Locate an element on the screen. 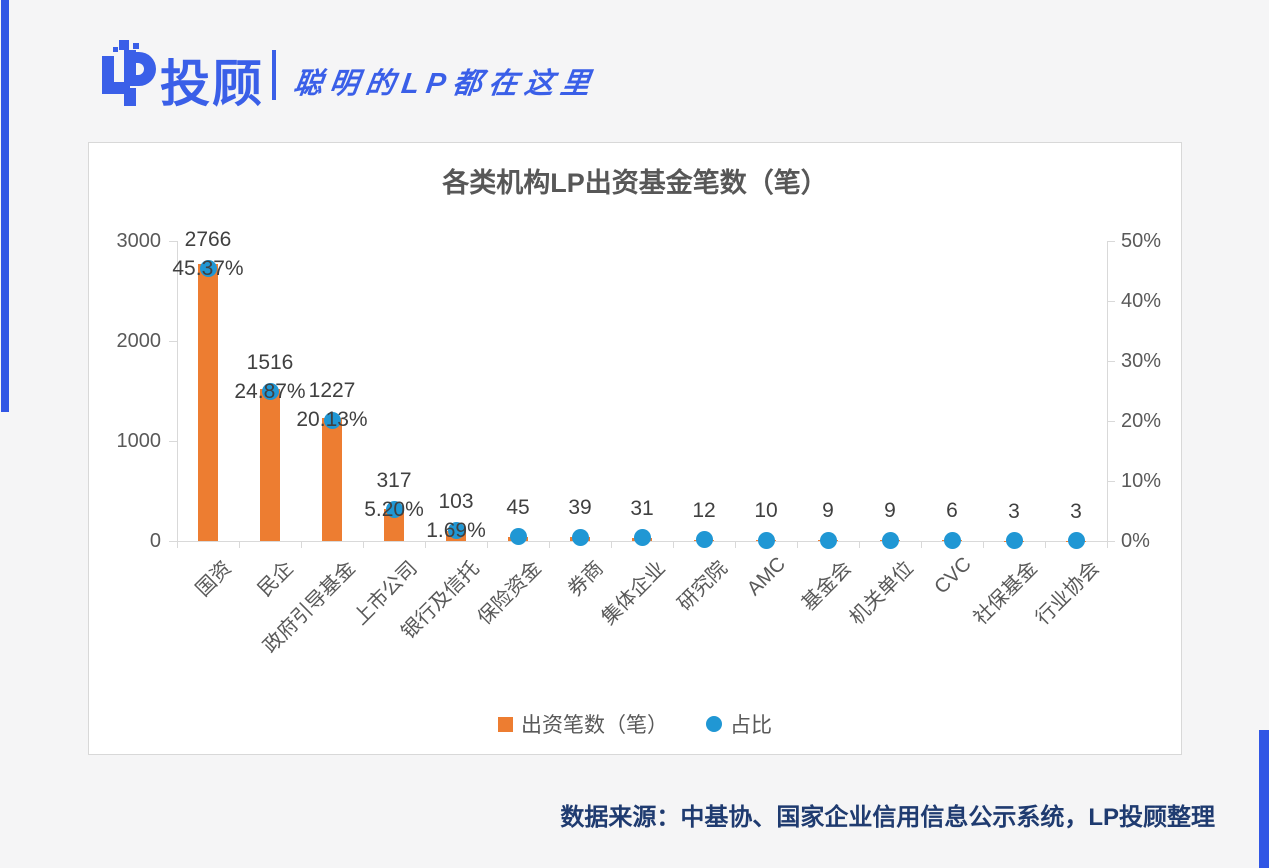  value-label: 31 is located at coordinates (642, 508).